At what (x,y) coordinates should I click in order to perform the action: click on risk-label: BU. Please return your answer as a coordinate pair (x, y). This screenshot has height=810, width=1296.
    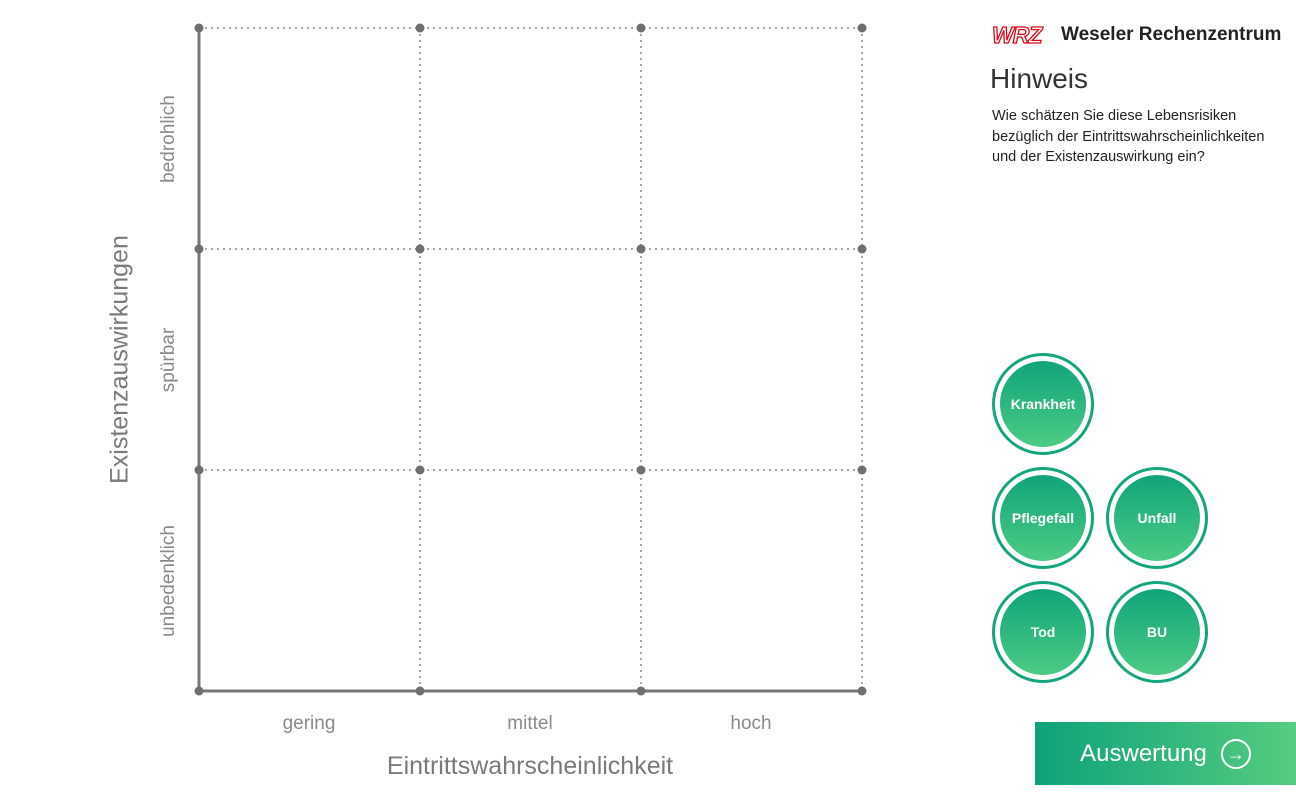
    Looking at the image, I should click on (1157, 632).